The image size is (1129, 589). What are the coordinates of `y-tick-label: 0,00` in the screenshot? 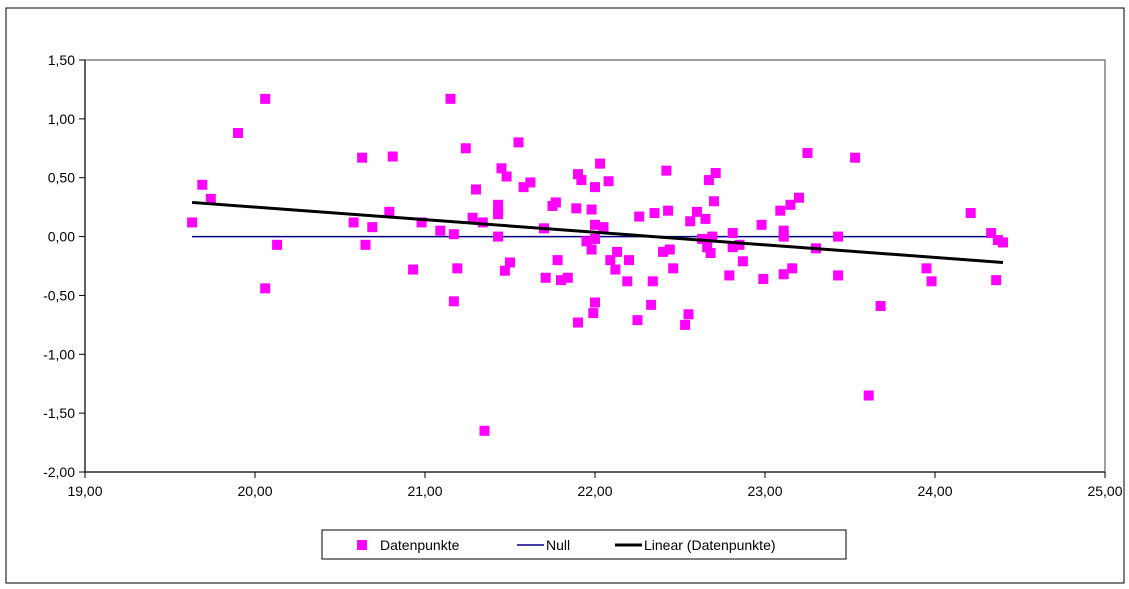 It's located at (61, 237).